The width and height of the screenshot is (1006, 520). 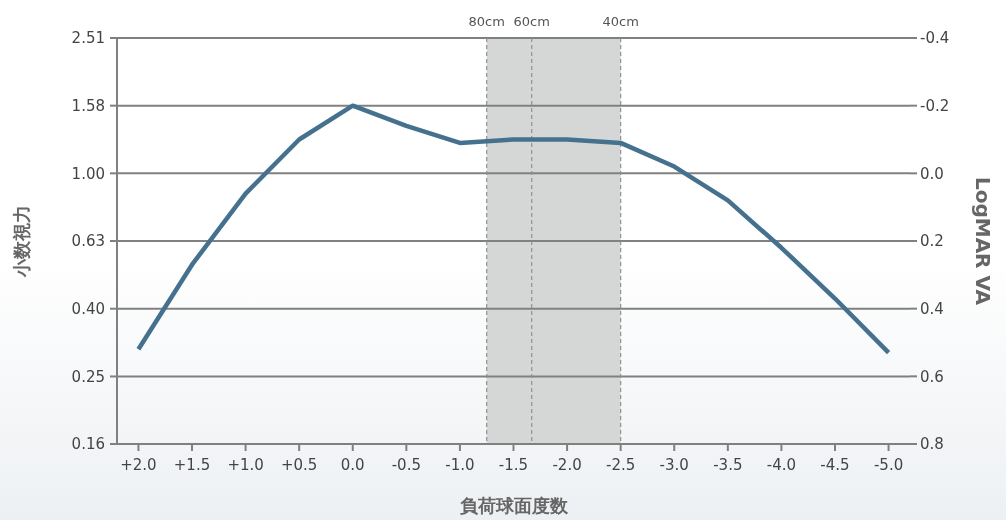 What do you see at coordinates (21, 241) in the screenshot?
I see `y-axis-title: 小数視力` at bounding box center [21, 241].